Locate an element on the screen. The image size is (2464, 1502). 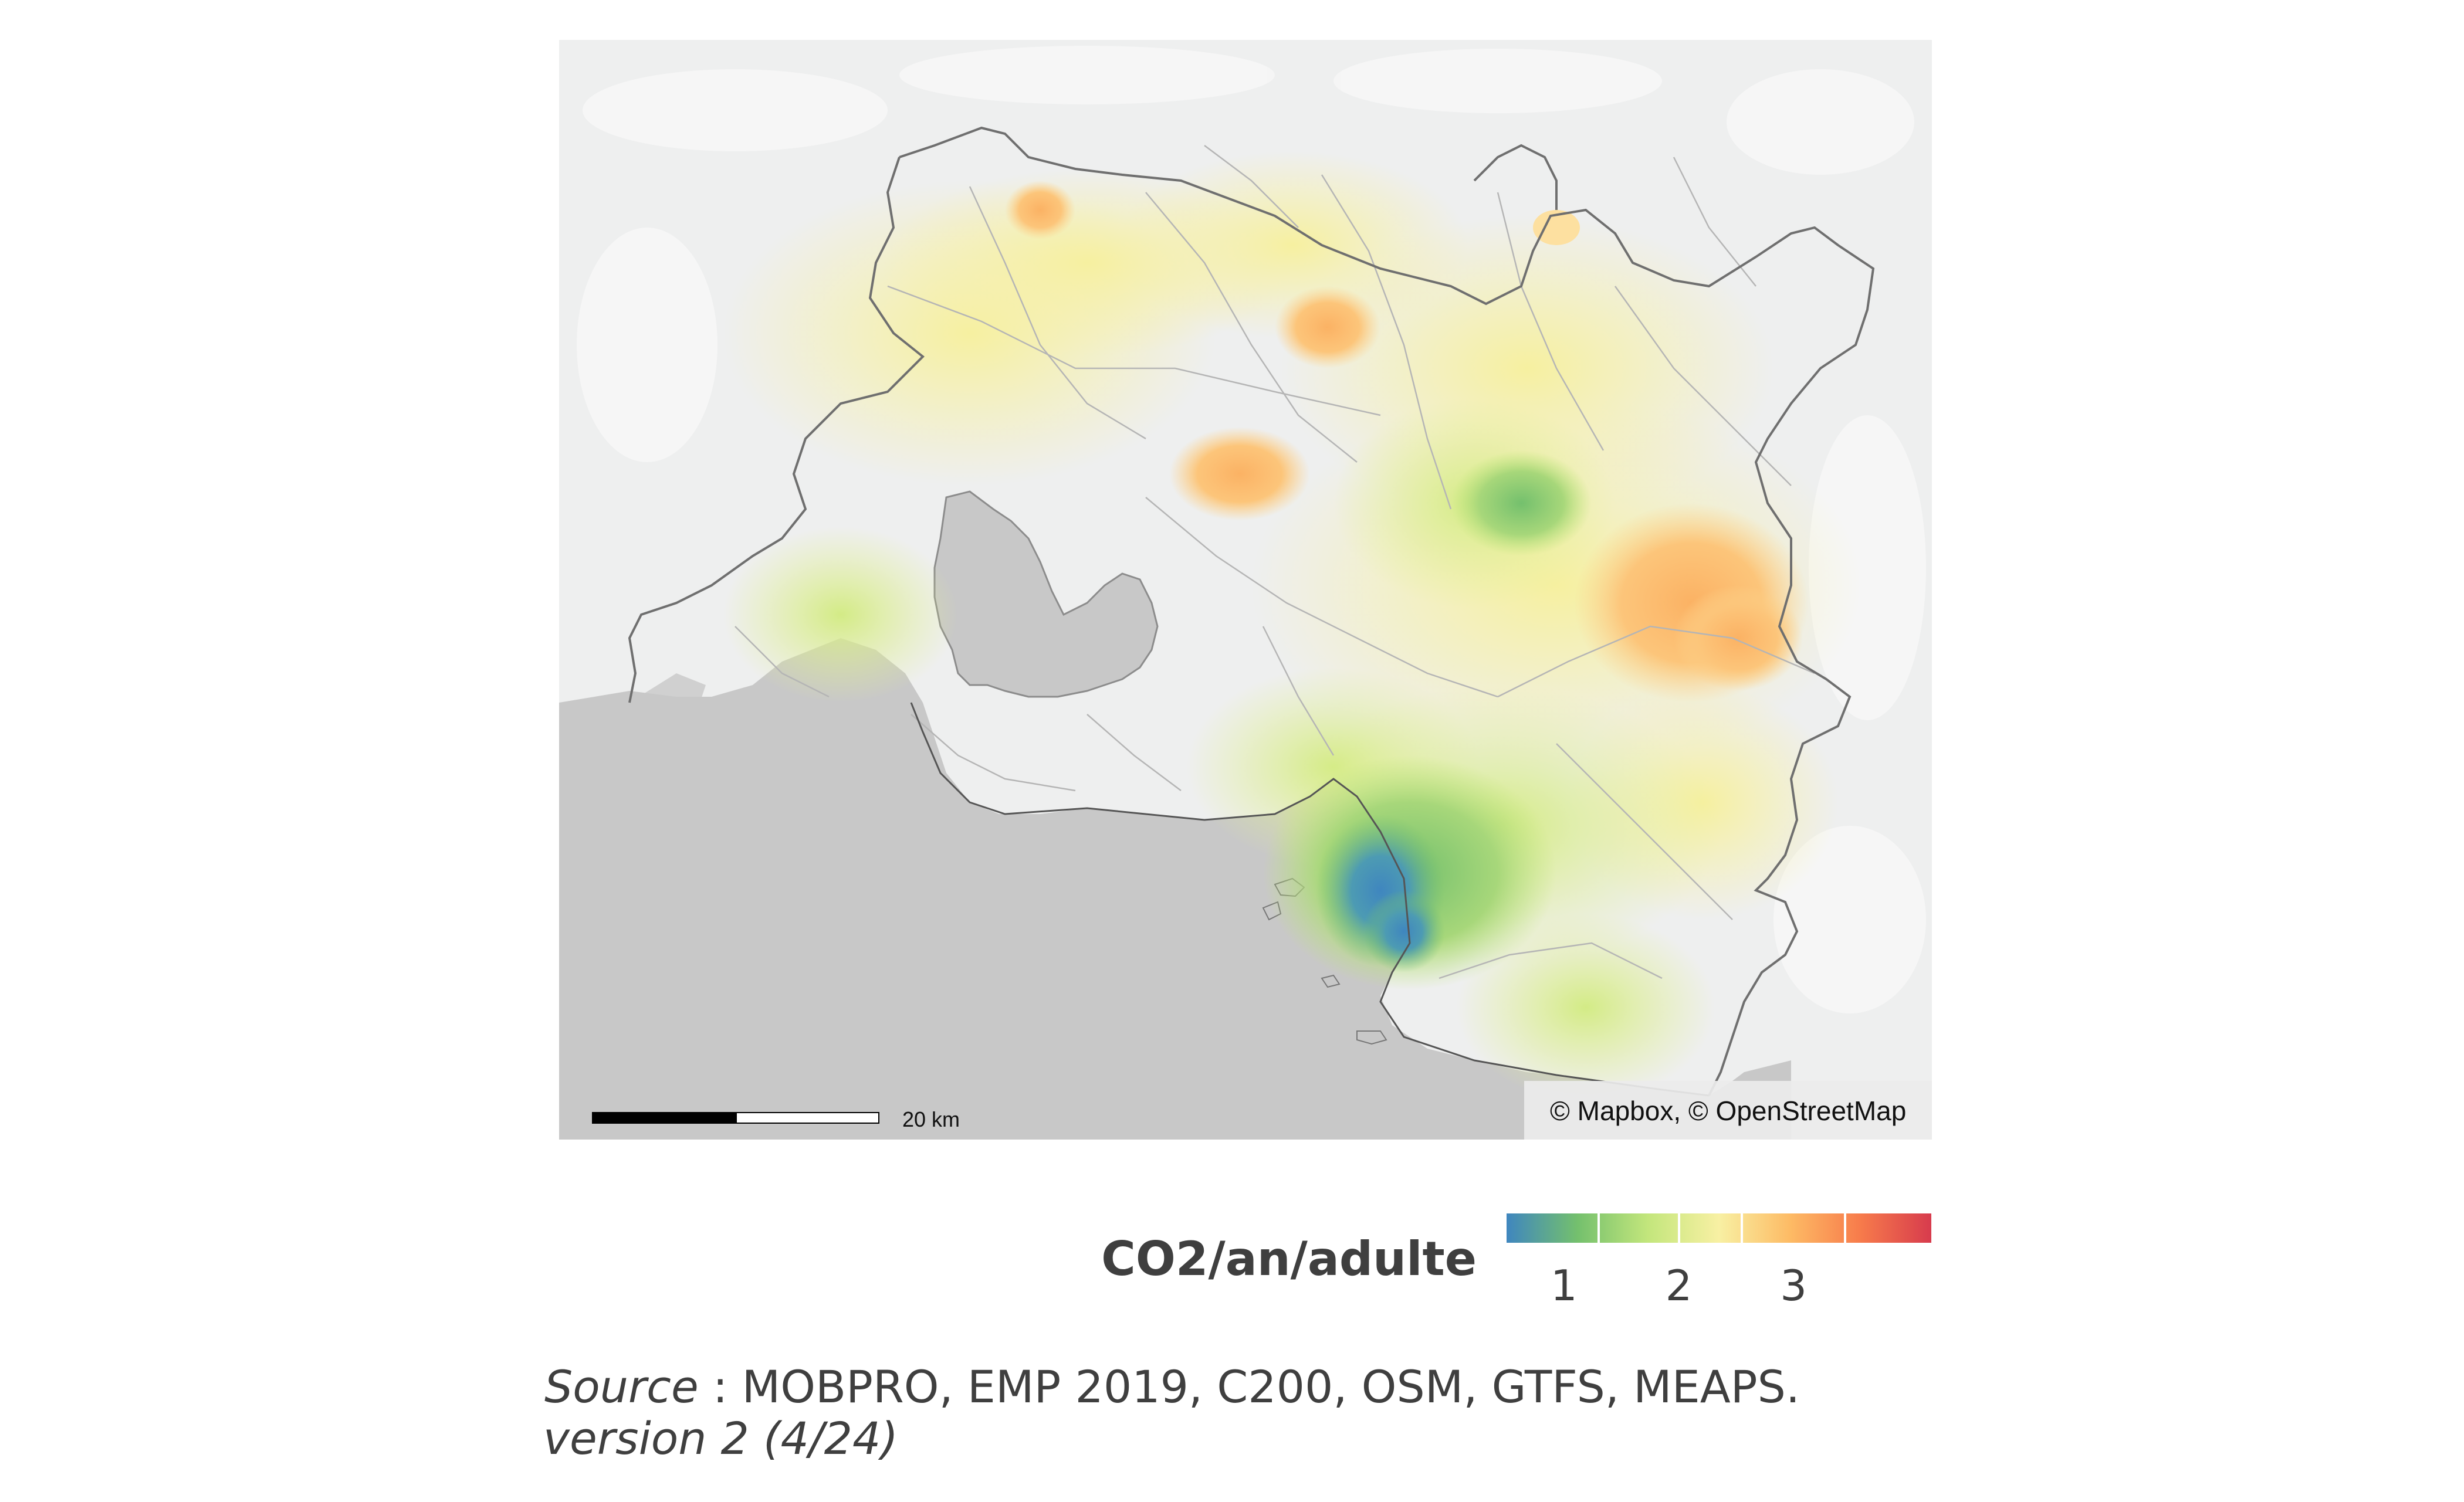
scale-label: 20 km is located at coordinates (931, 1119).